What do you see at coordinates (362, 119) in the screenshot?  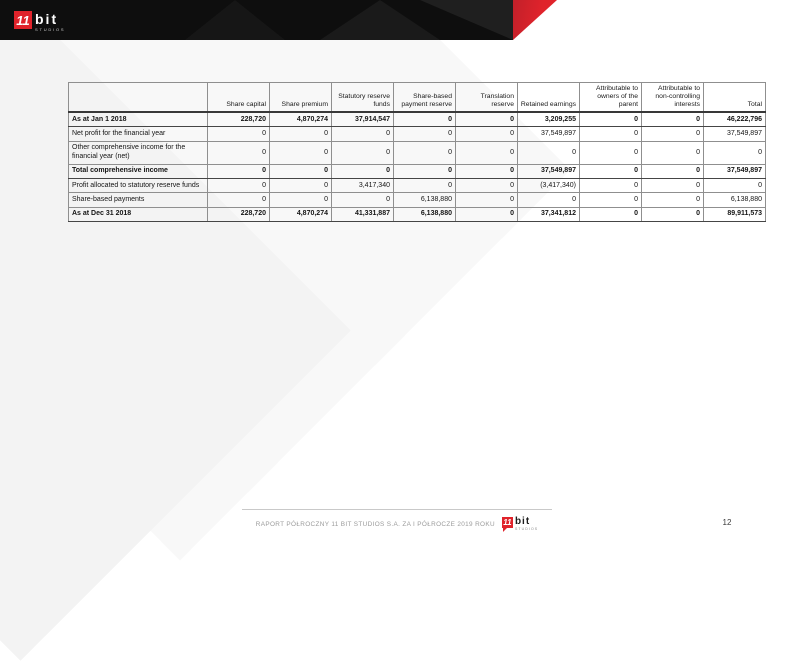 I see `value-cell: 37,914,547` at bounding box center [362, 119].